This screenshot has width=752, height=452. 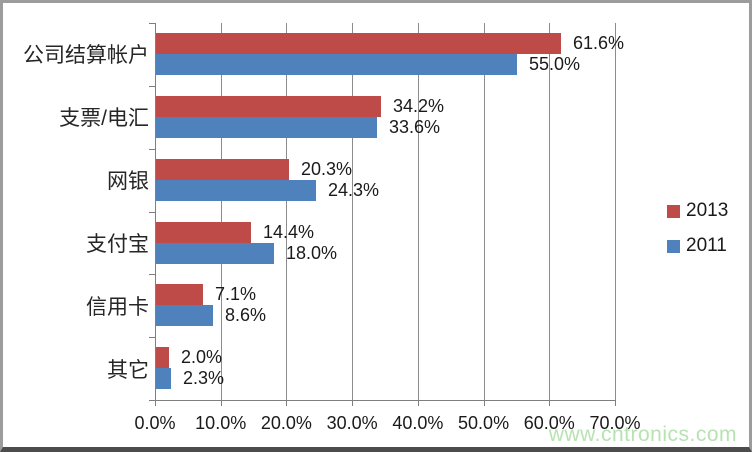 What do you see at coordinates (549, 423) in the screenshot?
I see `x-axis-tick-label: 60.0%` at bounding box center [549, 423].